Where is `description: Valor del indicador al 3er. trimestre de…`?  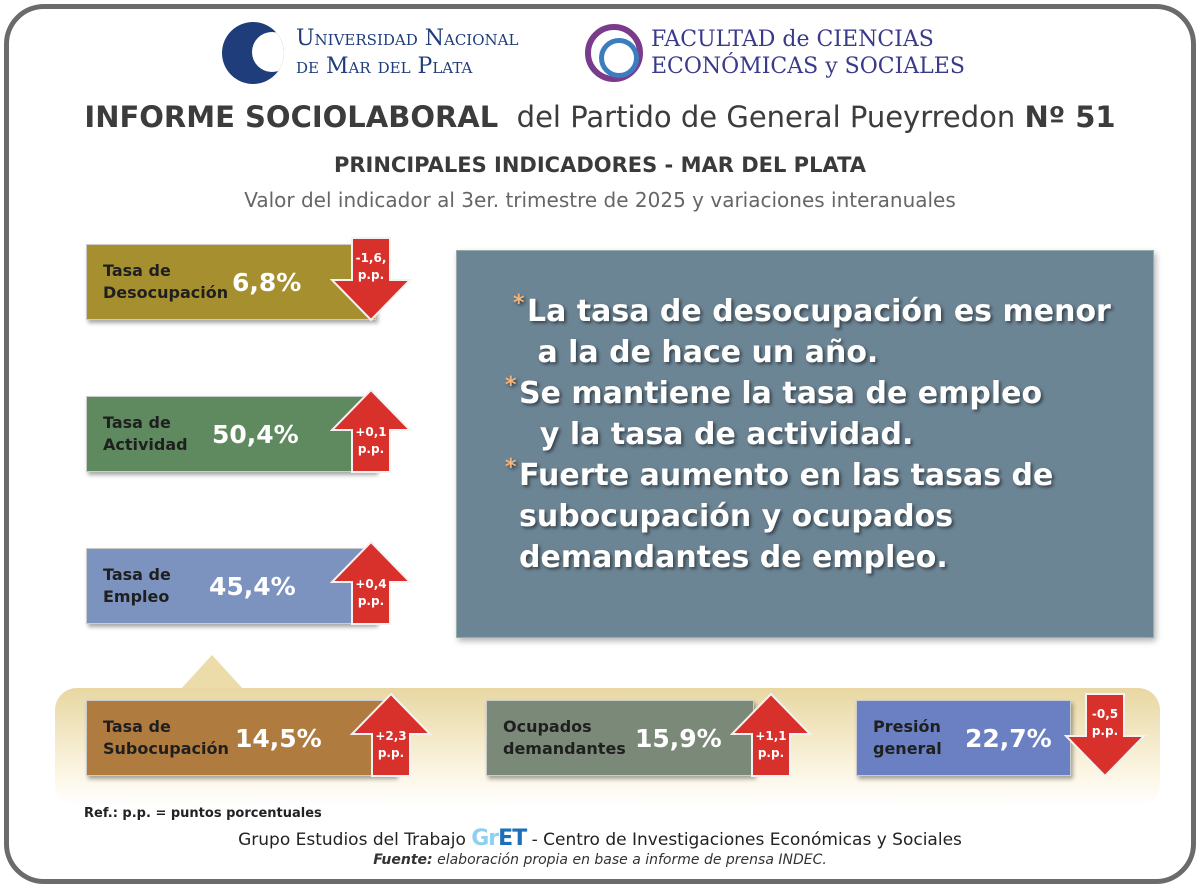
description: Valor del indicador al 3er. trimestre de… is located at coordinates (600, 200).